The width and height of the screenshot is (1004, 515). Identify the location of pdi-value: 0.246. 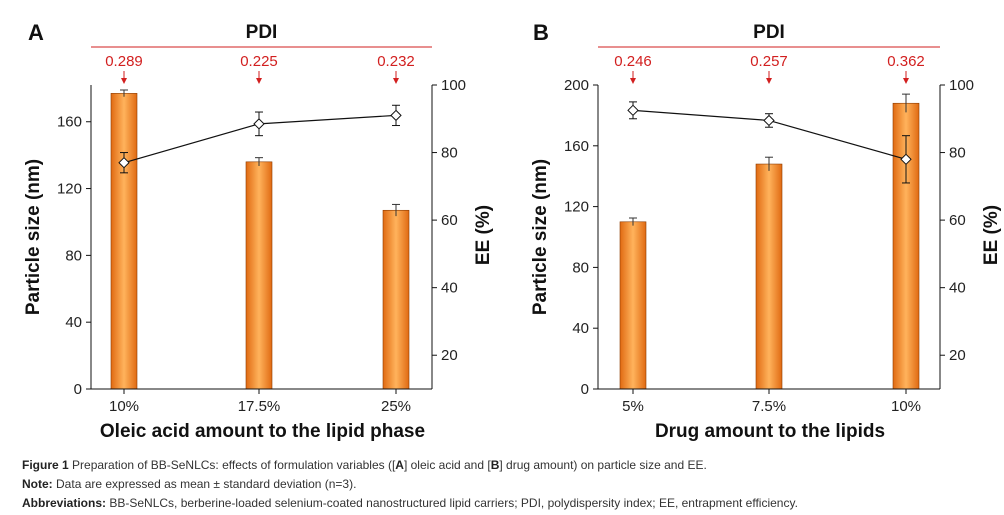
(633, 61).